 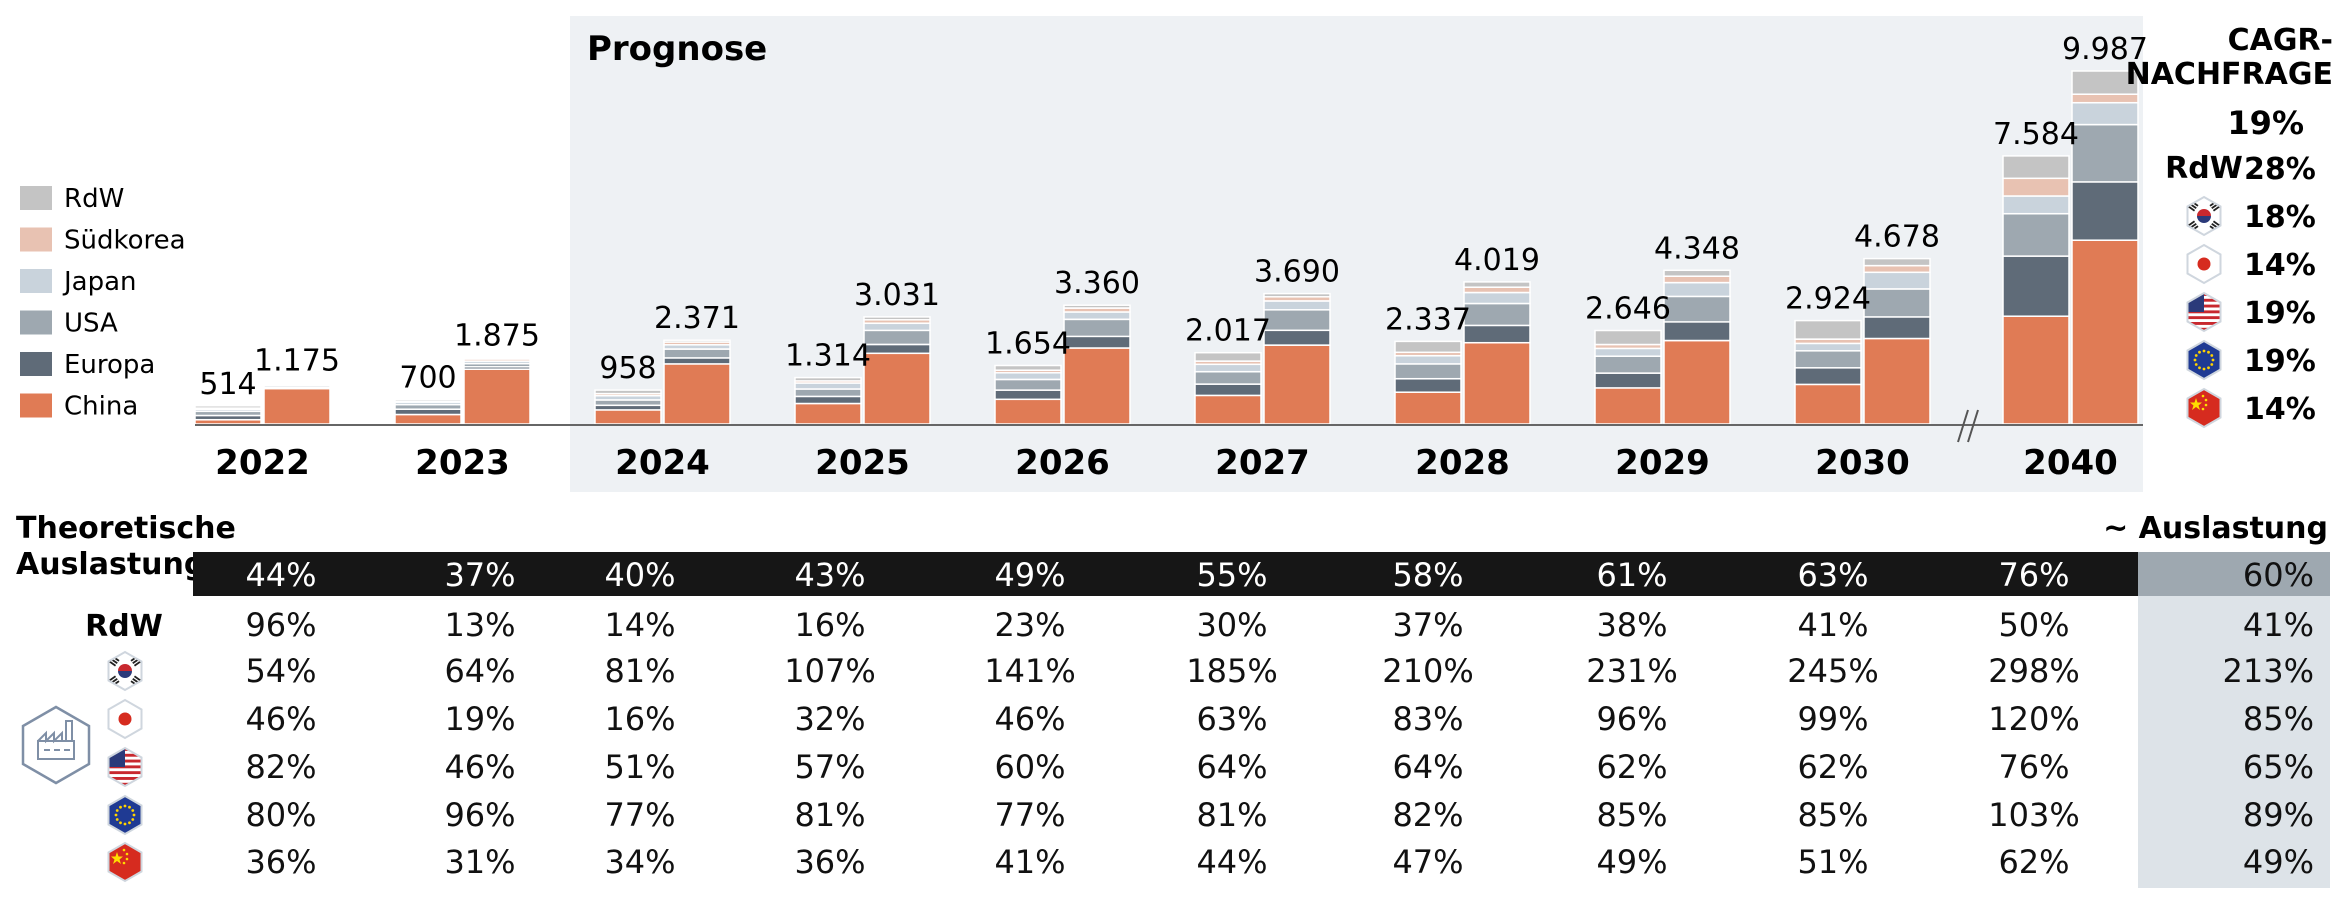 I want to click on cagr-value-japan: 14%, so click(x=2280, y=265).